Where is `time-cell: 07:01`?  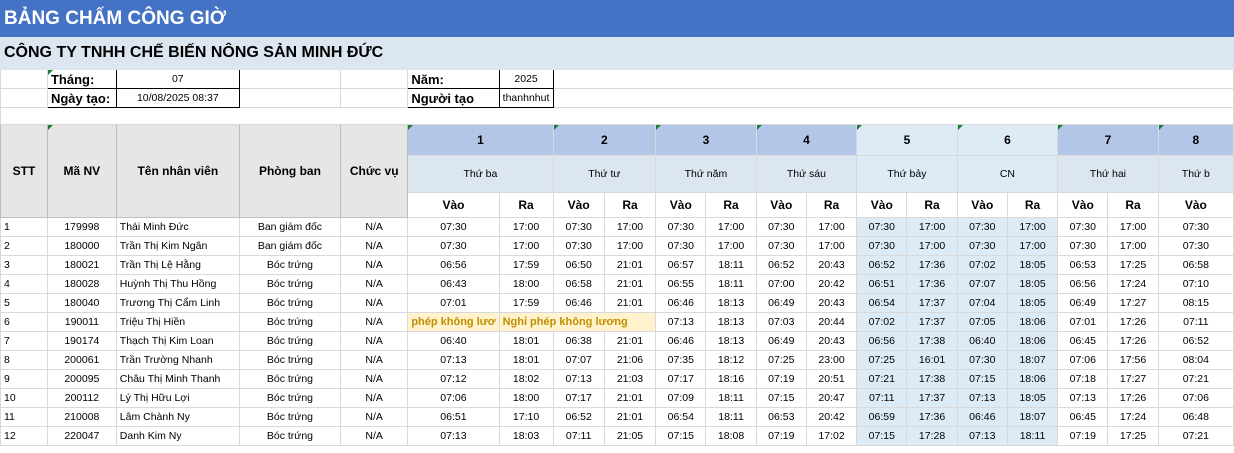
time-cell: 07:01 is located at coordinates (1083, 322).